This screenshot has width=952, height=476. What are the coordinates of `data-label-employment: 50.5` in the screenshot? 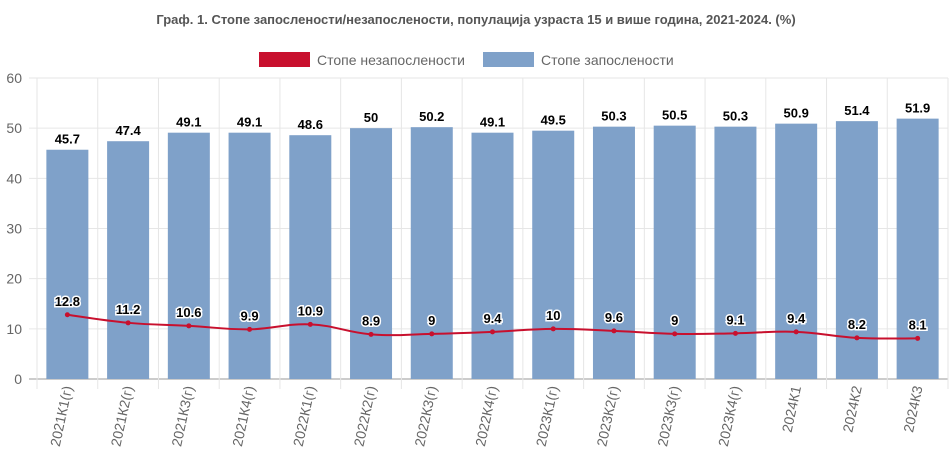 It's located at (674, 115).